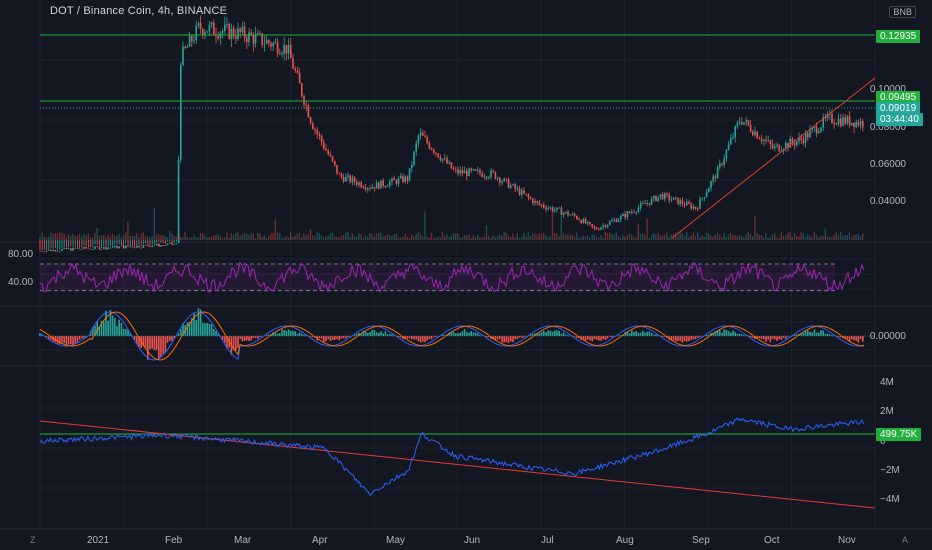 The image size is (932, 550). Describe the element at coordinates (898, 108) in the screenshot. I see `current-price-tag: 0.09019` at that location.